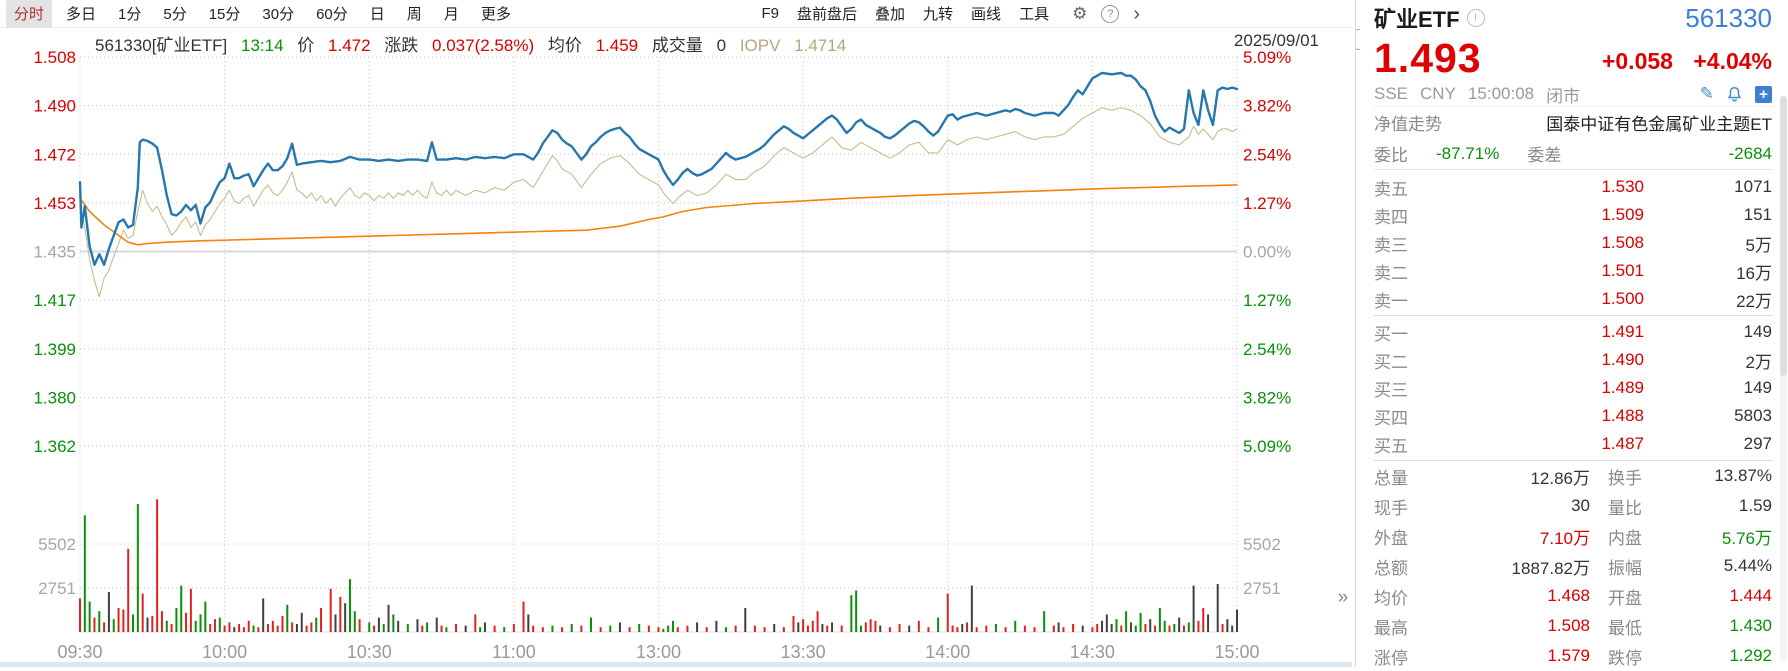 This screenshot has width=1788, height=671. Describe the element at coordinates (1568, 625) in the screenshot. I see `stat-value: 1.508` at that location.